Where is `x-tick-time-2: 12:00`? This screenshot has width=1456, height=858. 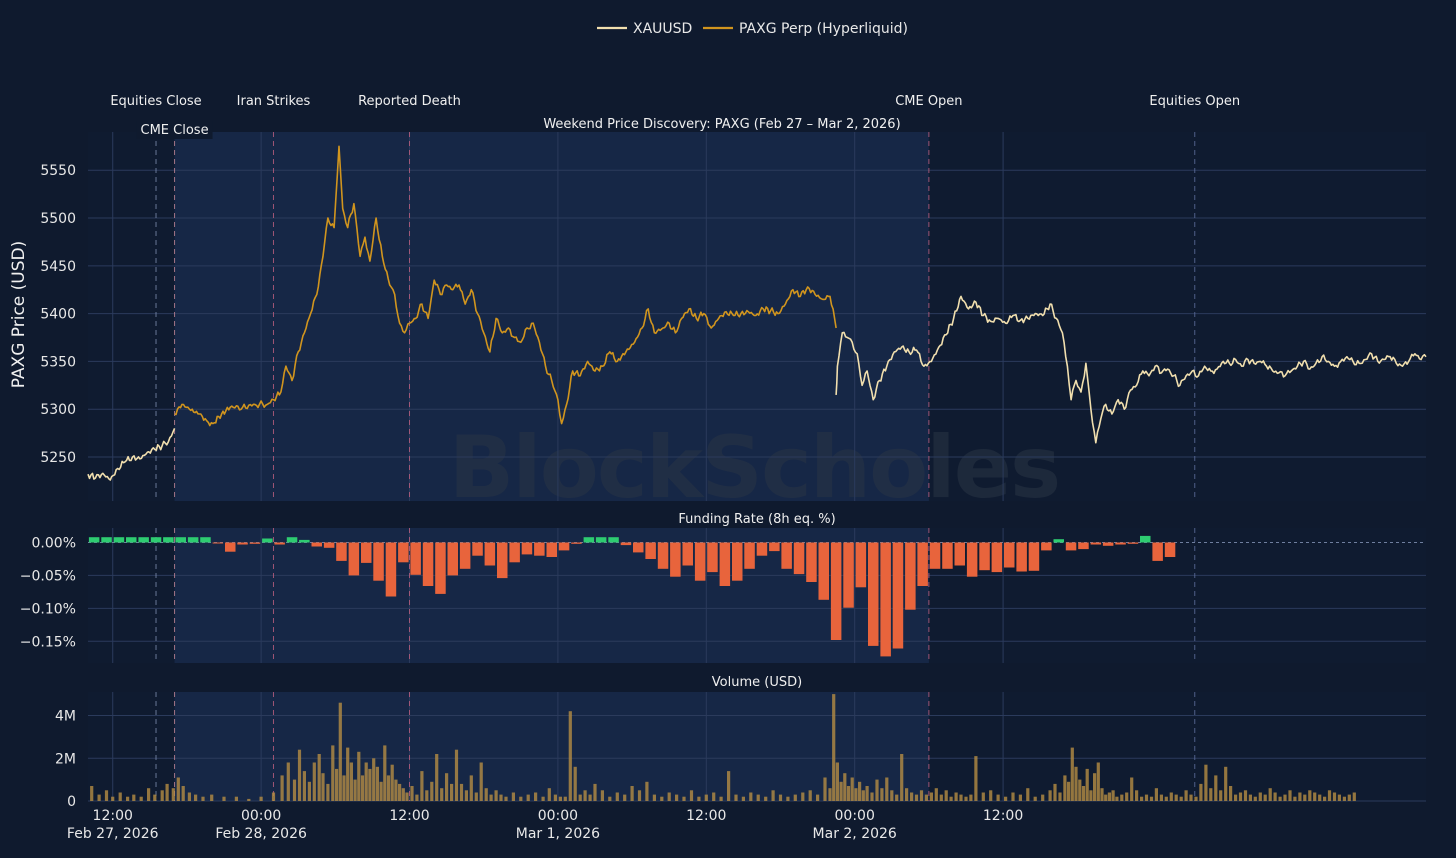
x-tick-time-2: 12:00 is located at coordinates (409, 816).